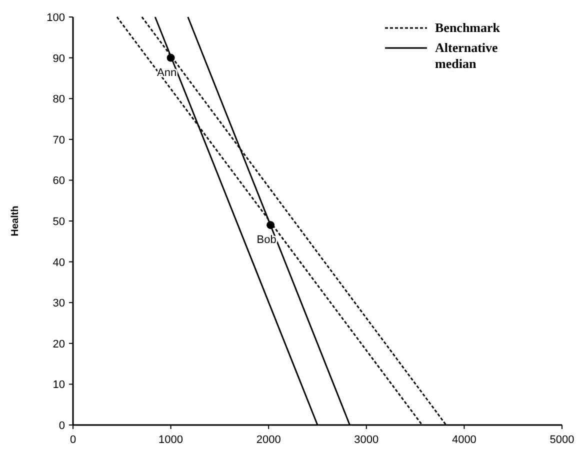  What do you see at coordinates (466, 55) in the screenshot?
I see `legend-label: Alternative median` at bounding box center [466, 55].